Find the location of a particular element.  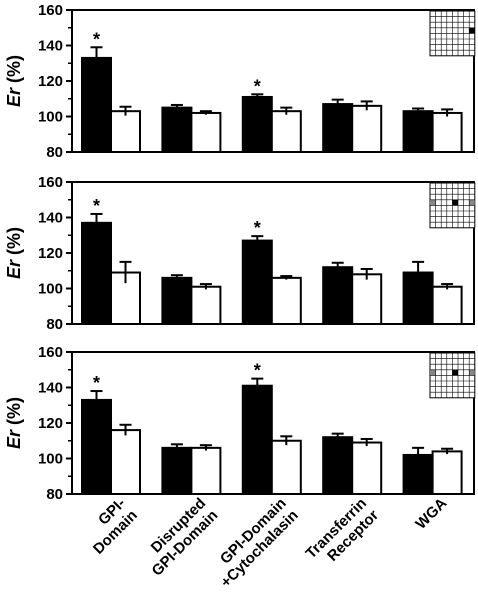

x-category-label-line: WGA is located at coordinates (431, 514).